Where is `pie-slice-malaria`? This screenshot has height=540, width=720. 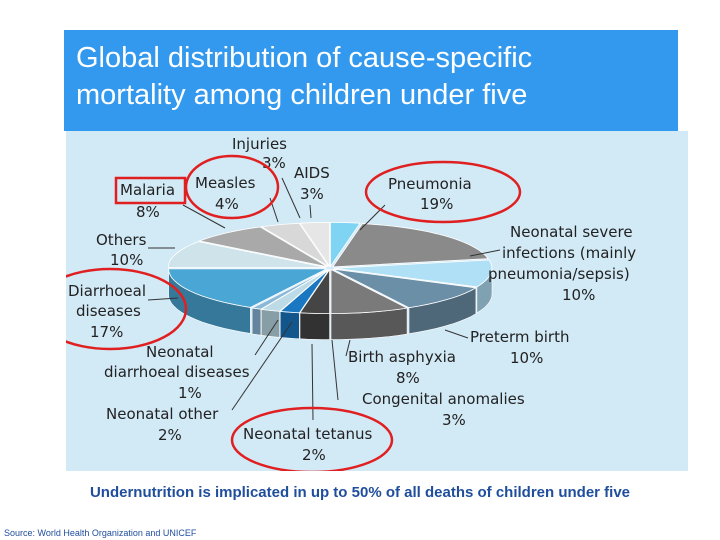
pie-slice-malaria is located at coordinates (263, 247).